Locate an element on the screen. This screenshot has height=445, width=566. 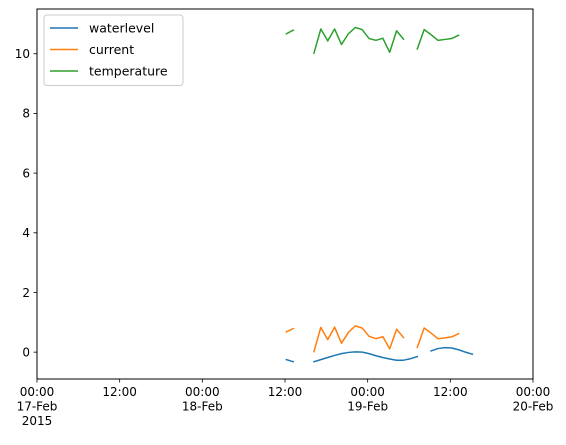
y-tick-label: 4 is located at coordinates (26, 233).